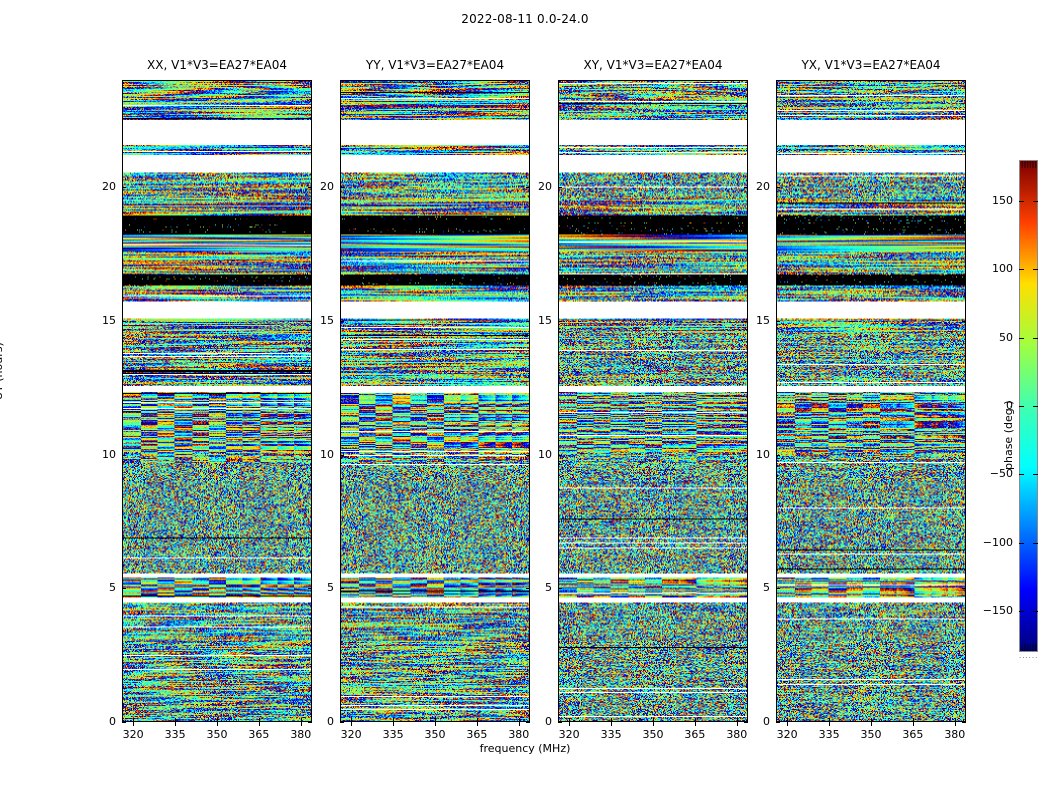  I want to click on colorbar-tick-label: −100, so click(997, 542).